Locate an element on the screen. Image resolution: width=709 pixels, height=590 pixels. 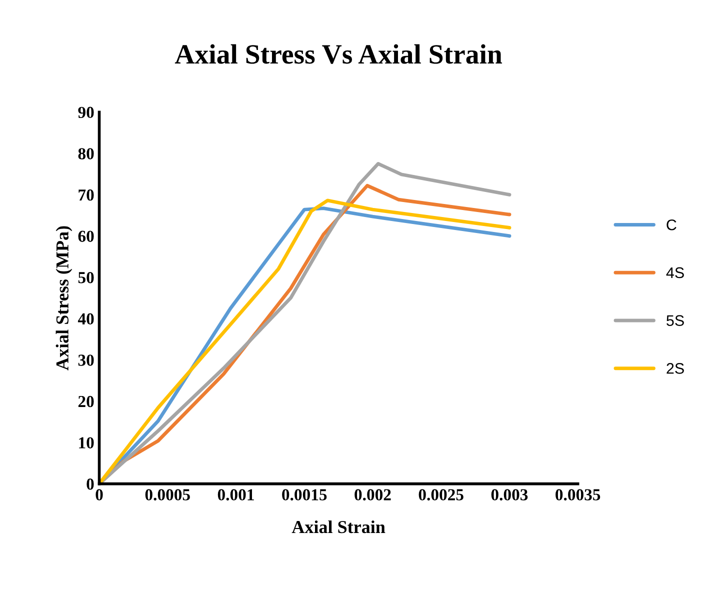
x-tick-label: 0 is located at coordinates (99, 494).